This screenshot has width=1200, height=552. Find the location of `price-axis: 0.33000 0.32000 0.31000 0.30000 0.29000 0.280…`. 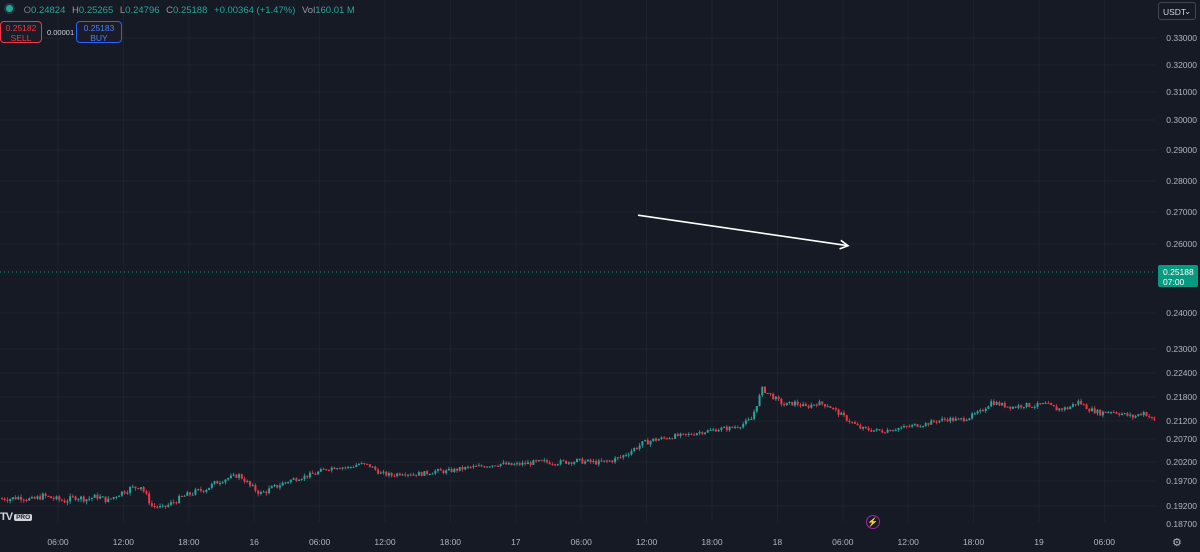

price-axis: 0.33000 0.32000 0.31000 0.30000 0.29000 0.280… is located at coordinates (1177, 276).